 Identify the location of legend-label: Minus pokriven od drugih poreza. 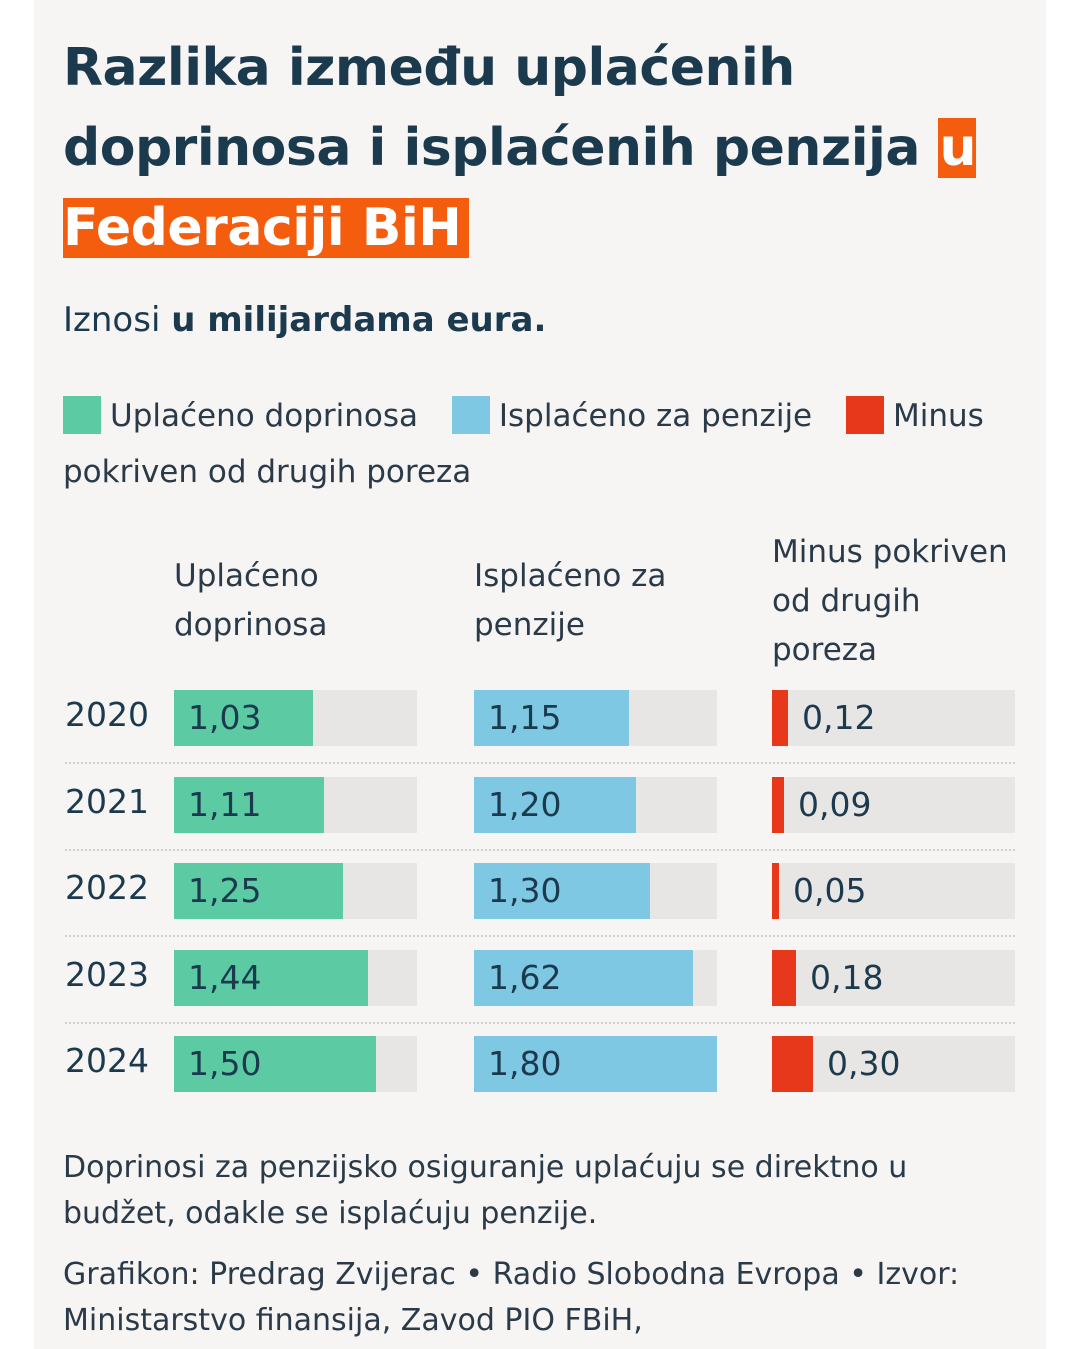
(523, 444).